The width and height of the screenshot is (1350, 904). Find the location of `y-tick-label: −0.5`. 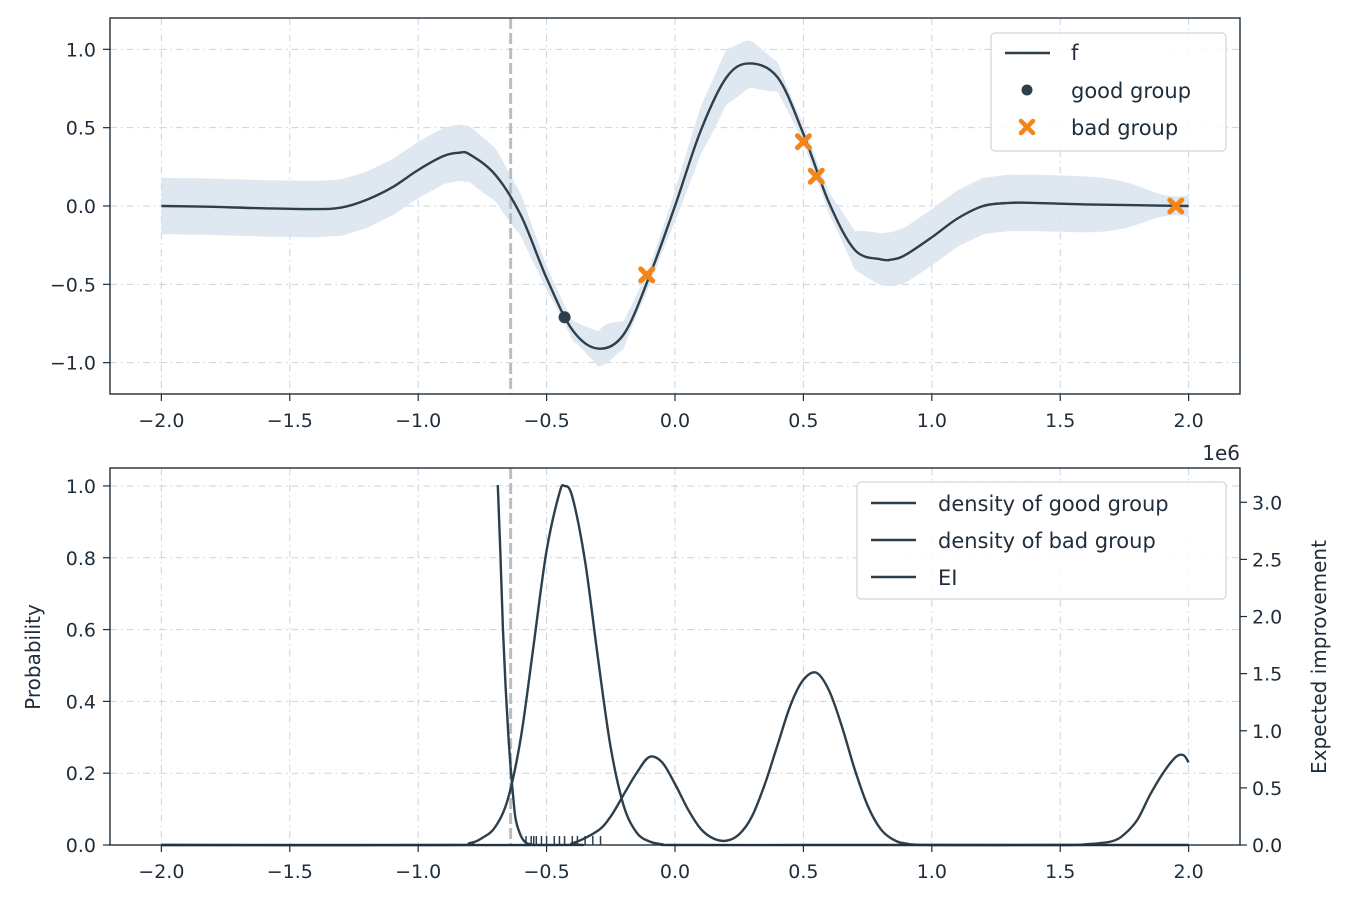

y-tick-label: −0.5 is located at coordinates (73, 285).